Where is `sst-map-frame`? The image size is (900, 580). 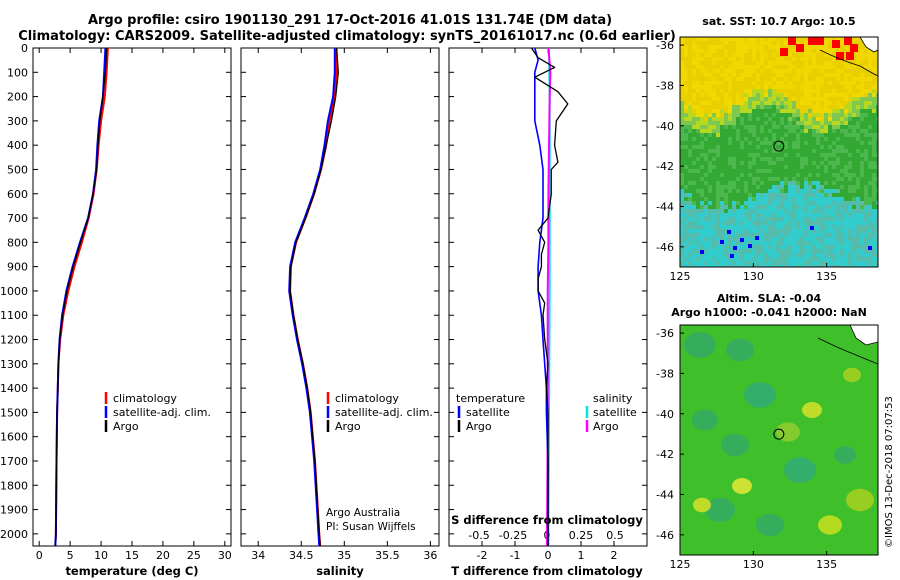 sst-map-frame is located at coordinates (779, 152).